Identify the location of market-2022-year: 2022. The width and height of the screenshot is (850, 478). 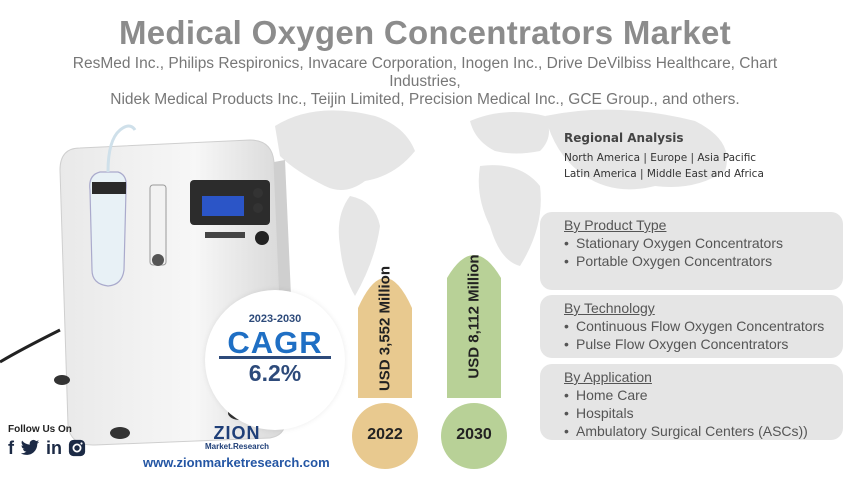
(385, 434).